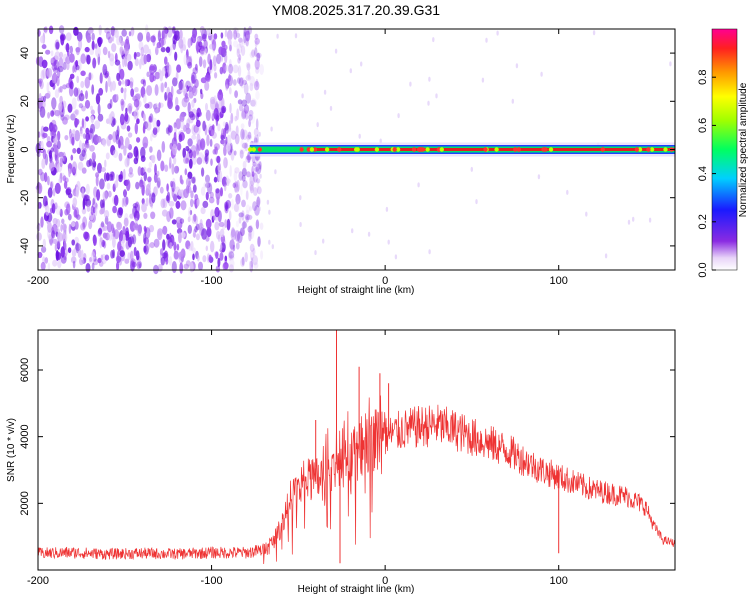 Image resolution: width=750 pixels, height=600 pixels. I want to click on snr-spike-trace, so click(437, 447).